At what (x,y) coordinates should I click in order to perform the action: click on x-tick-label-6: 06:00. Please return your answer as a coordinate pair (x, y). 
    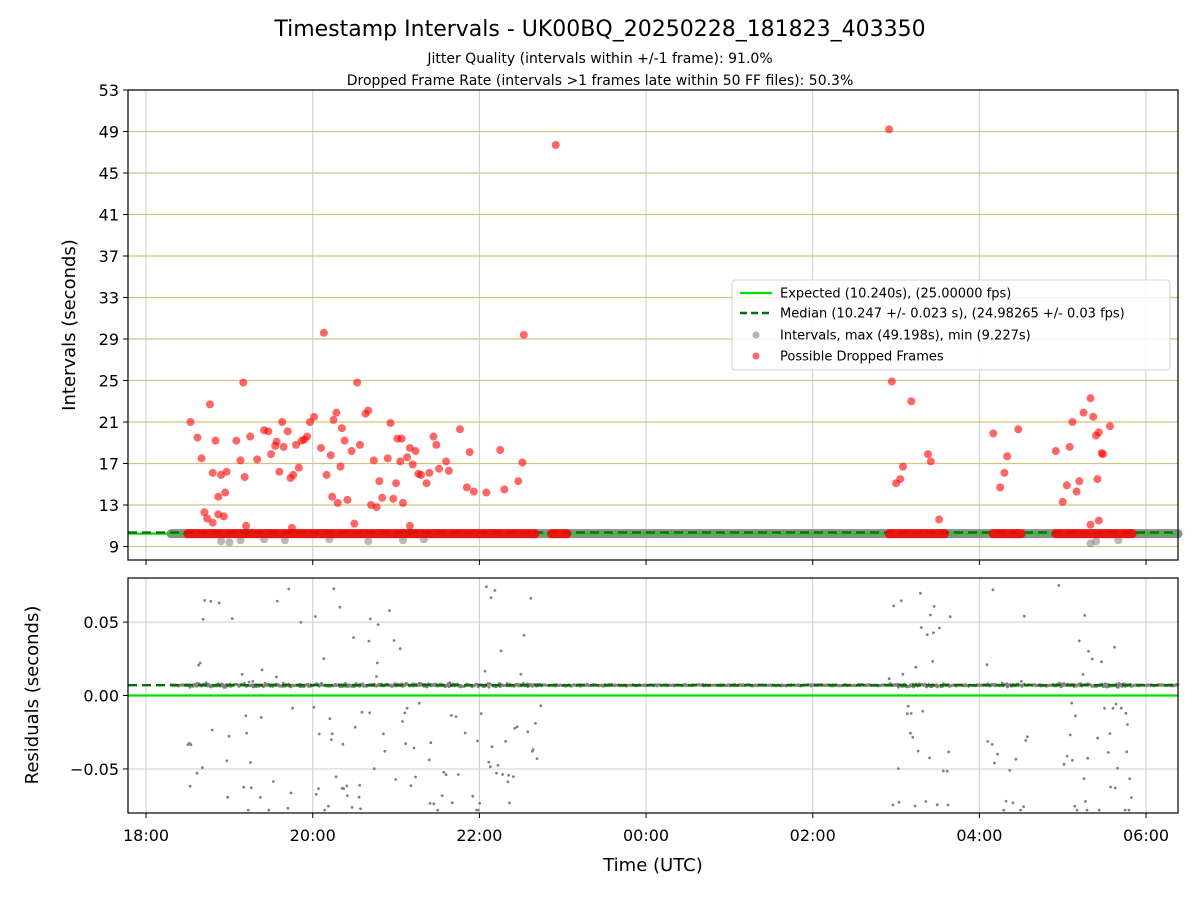
    Looking at the image, I should click on (1146, 835).